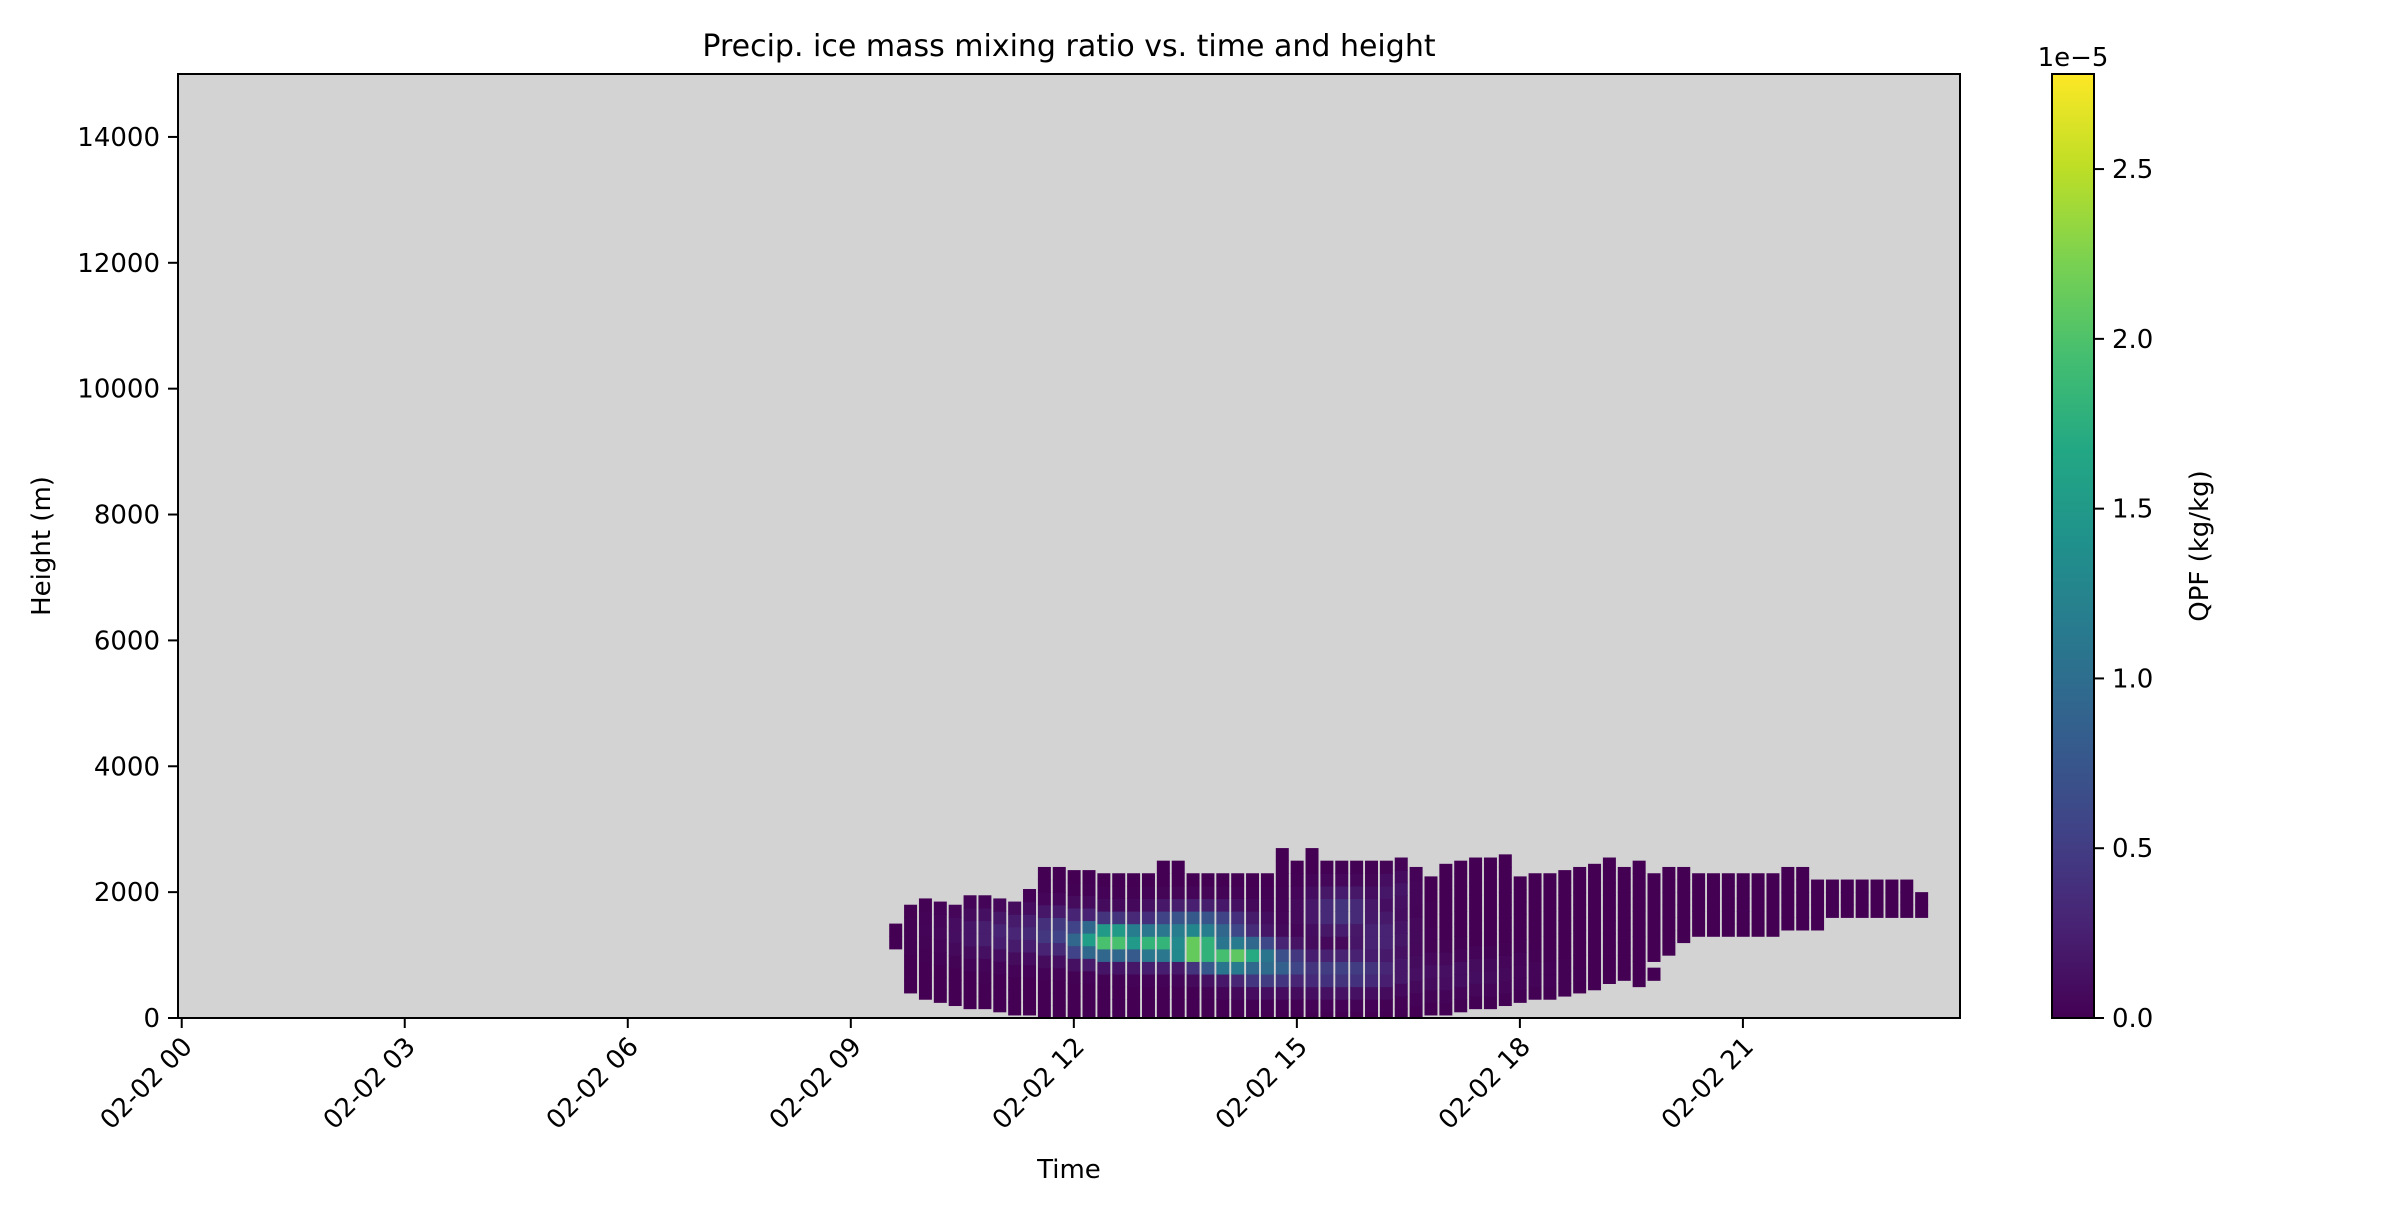 The width and height of the screenshot is (2400, 1205). What do you see at coordinates (118, 390) in the screenshot?
I see `y-tick-label: 10000` at bounding box center [118, 390].